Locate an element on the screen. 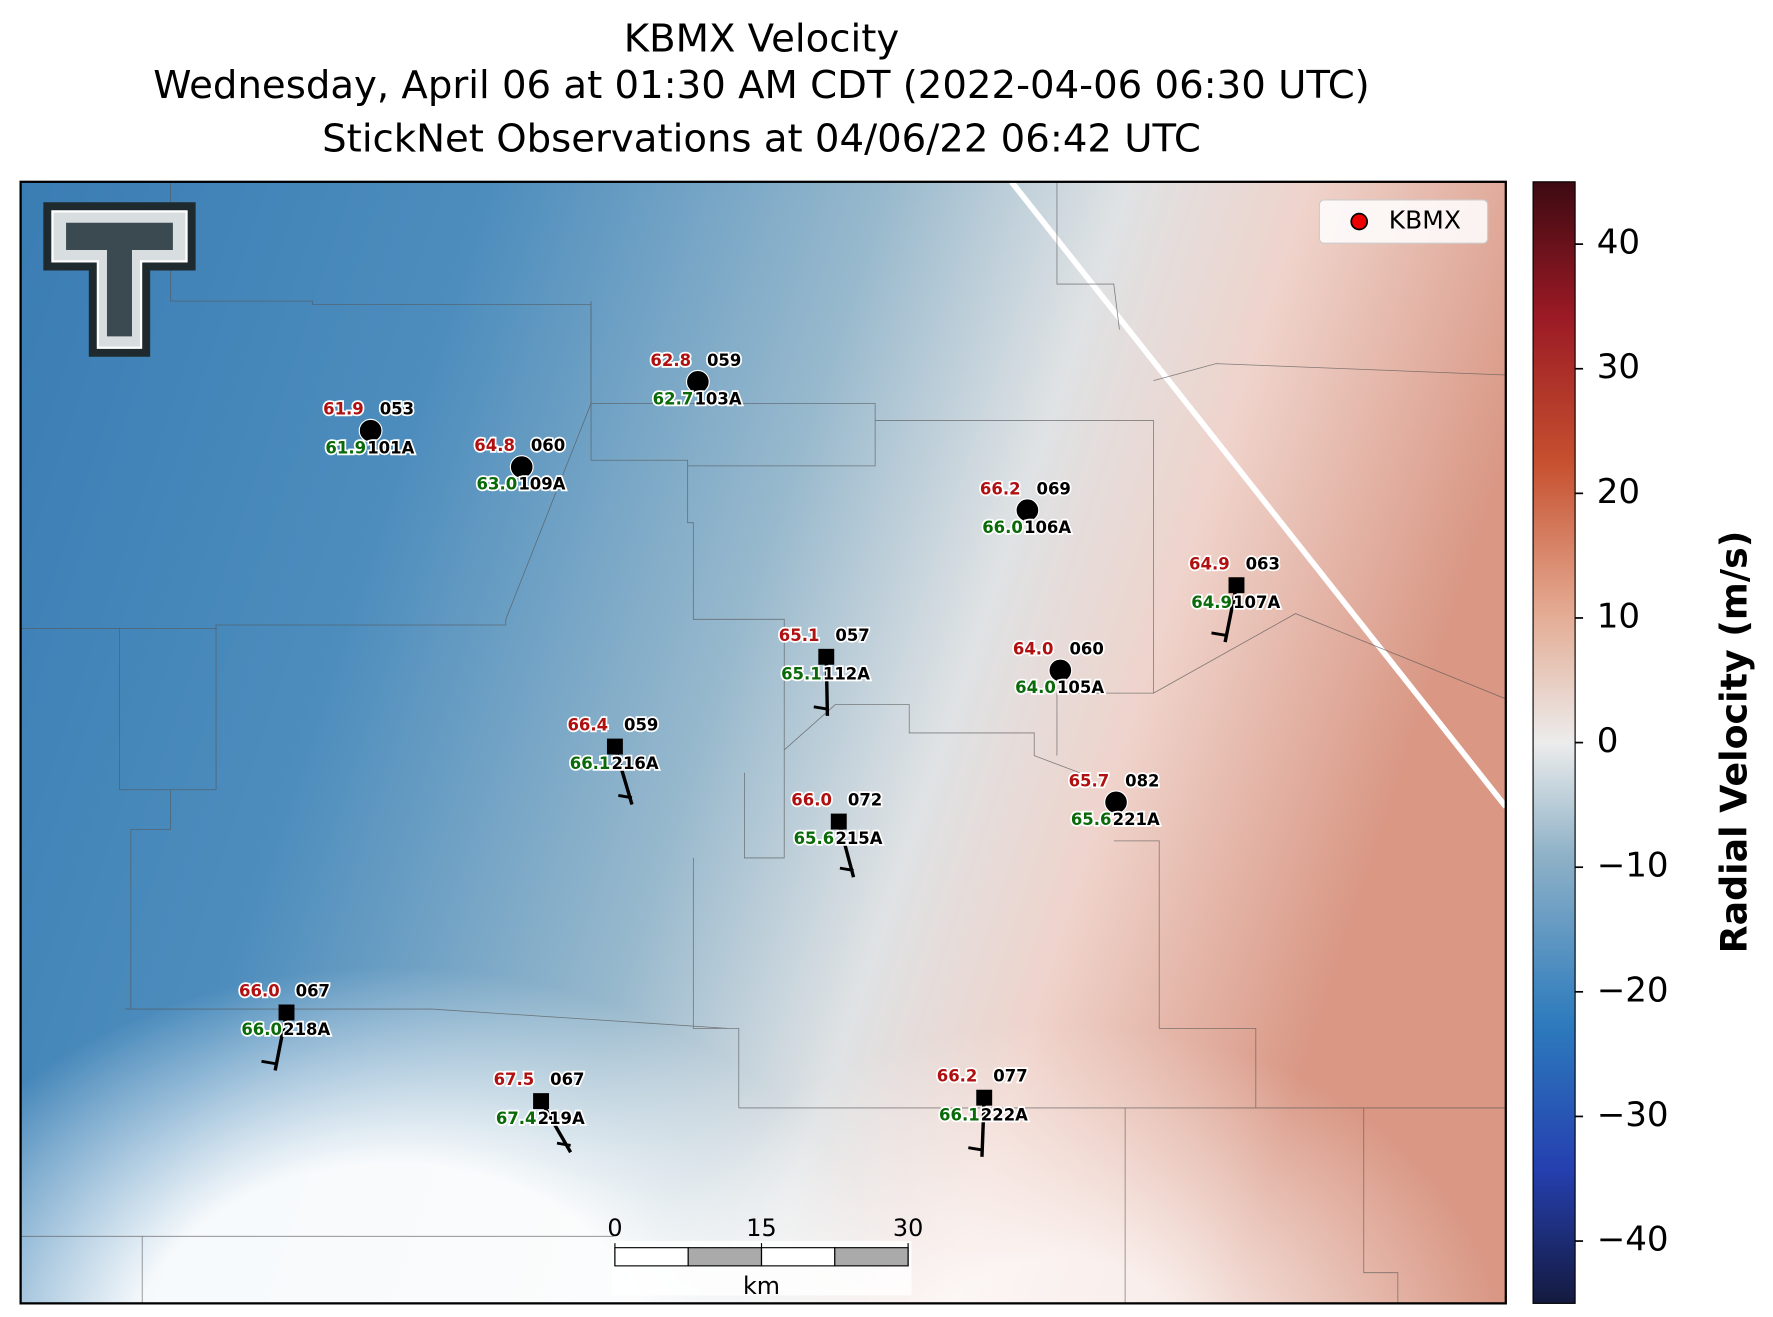 This screenshot has height=1317, width=1773. station-id: 101A is located at coordinates (390, 447).